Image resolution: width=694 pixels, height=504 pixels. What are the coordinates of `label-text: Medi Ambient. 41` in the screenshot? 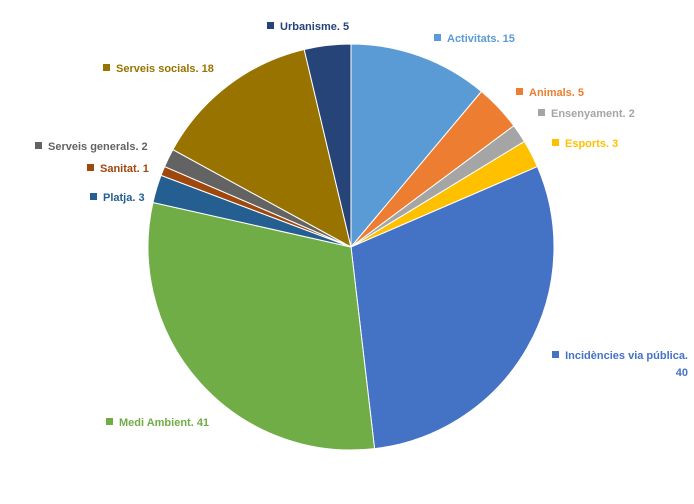 It's located at (164, 423).